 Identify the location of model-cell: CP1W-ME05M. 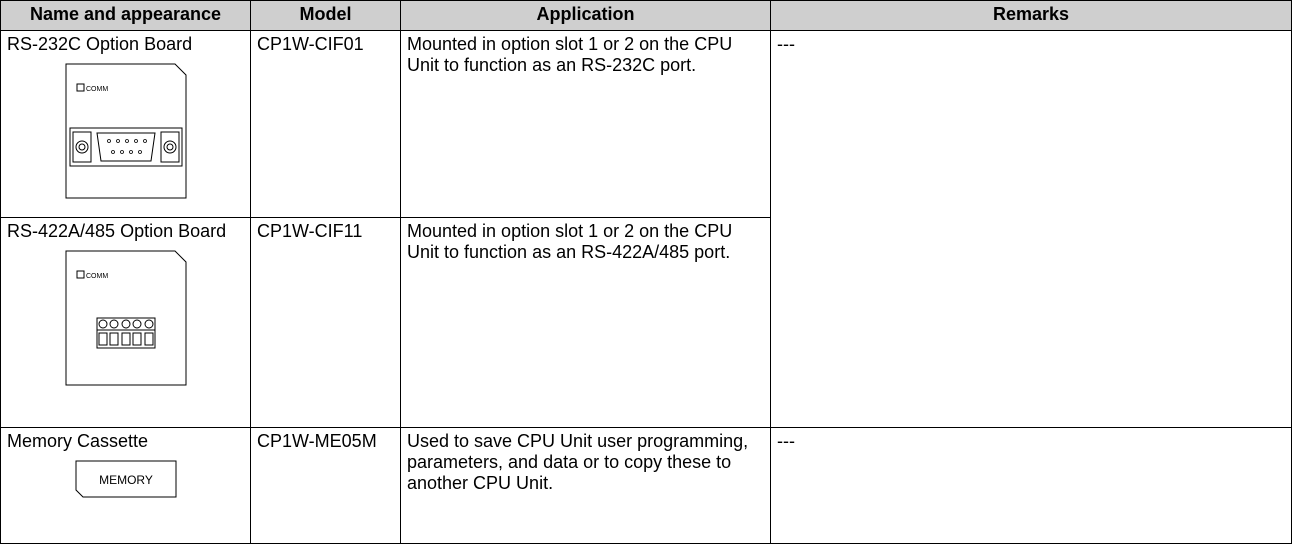
(325, 485).